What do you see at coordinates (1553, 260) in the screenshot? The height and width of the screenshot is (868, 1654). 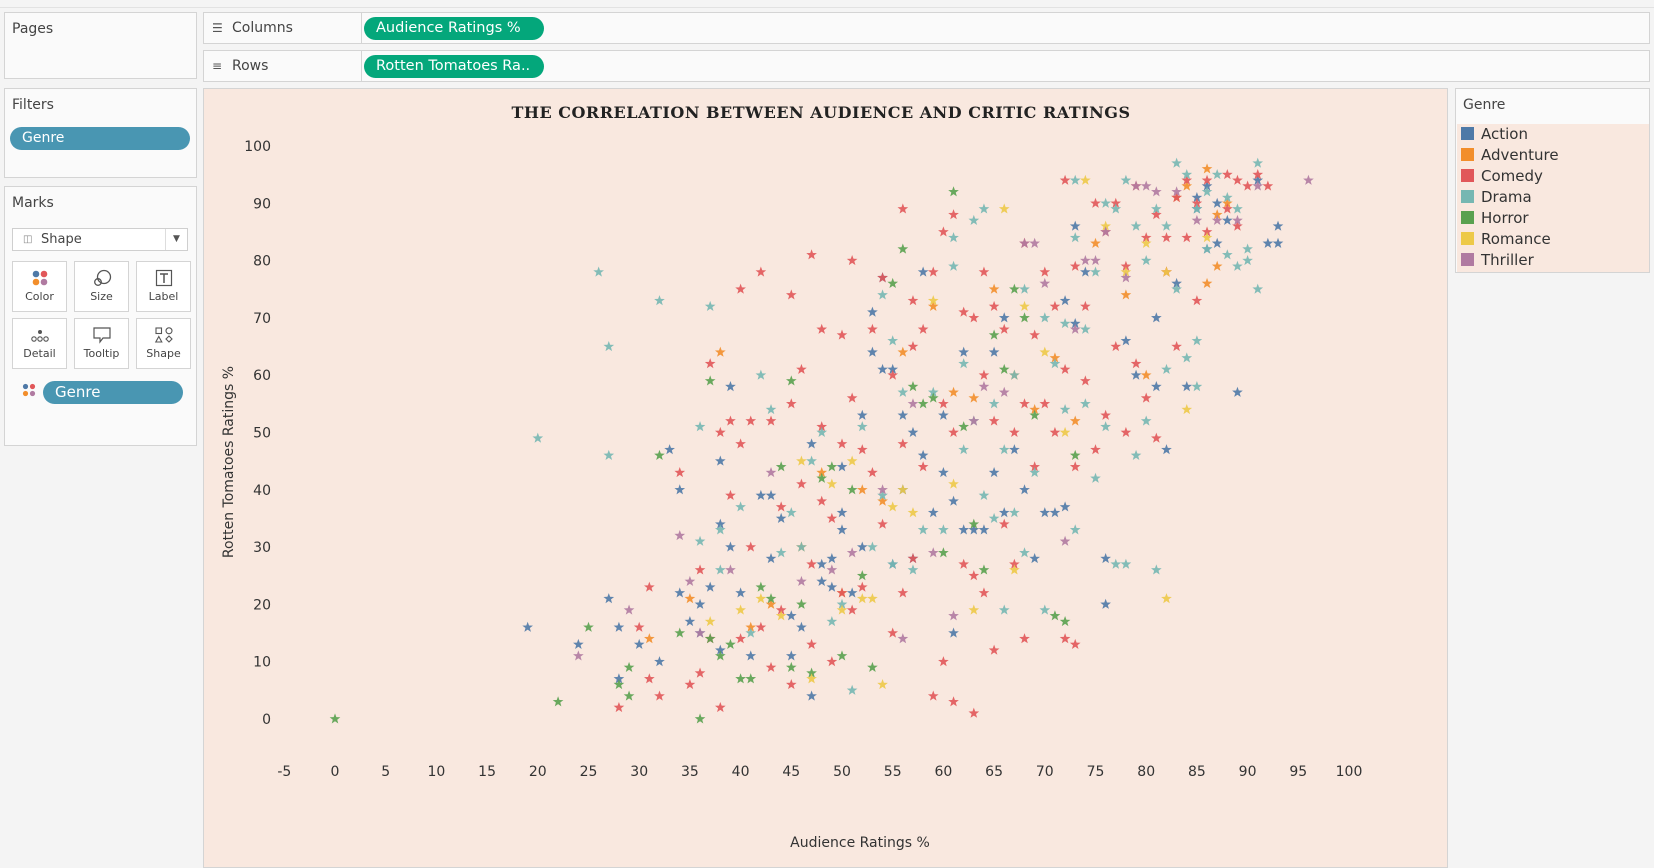 I see `legend-item-thriller: Thriller` at bounding box center [1553, 260].